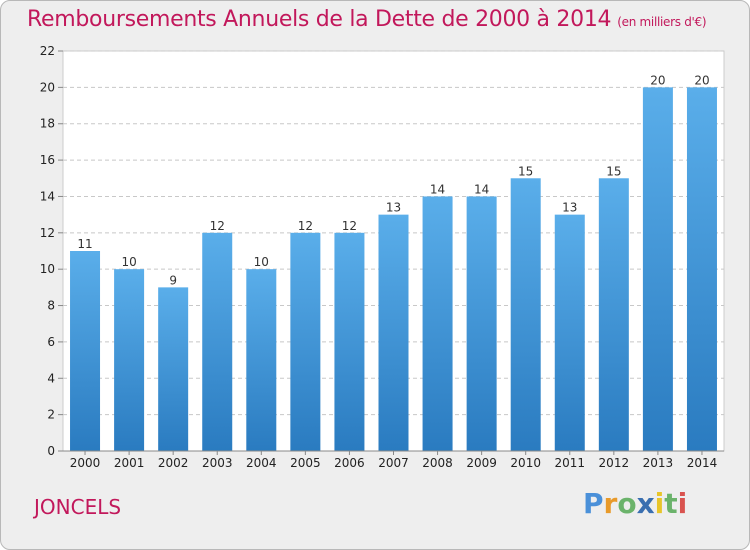  Describe the element at coordinates (51, 306) in the screenshot. I see `y-tick-label: 8` at that location.